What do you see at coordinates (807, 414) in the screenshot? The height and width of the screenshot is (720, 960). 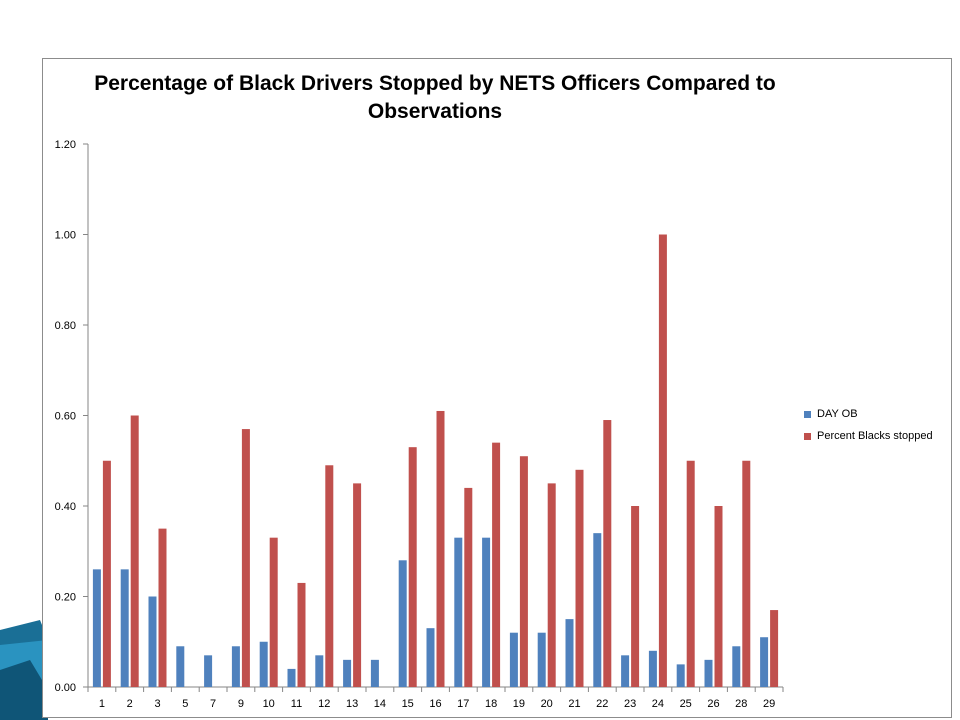 I see `legend-swatch-day-ob` at bounding box center [807, 414].